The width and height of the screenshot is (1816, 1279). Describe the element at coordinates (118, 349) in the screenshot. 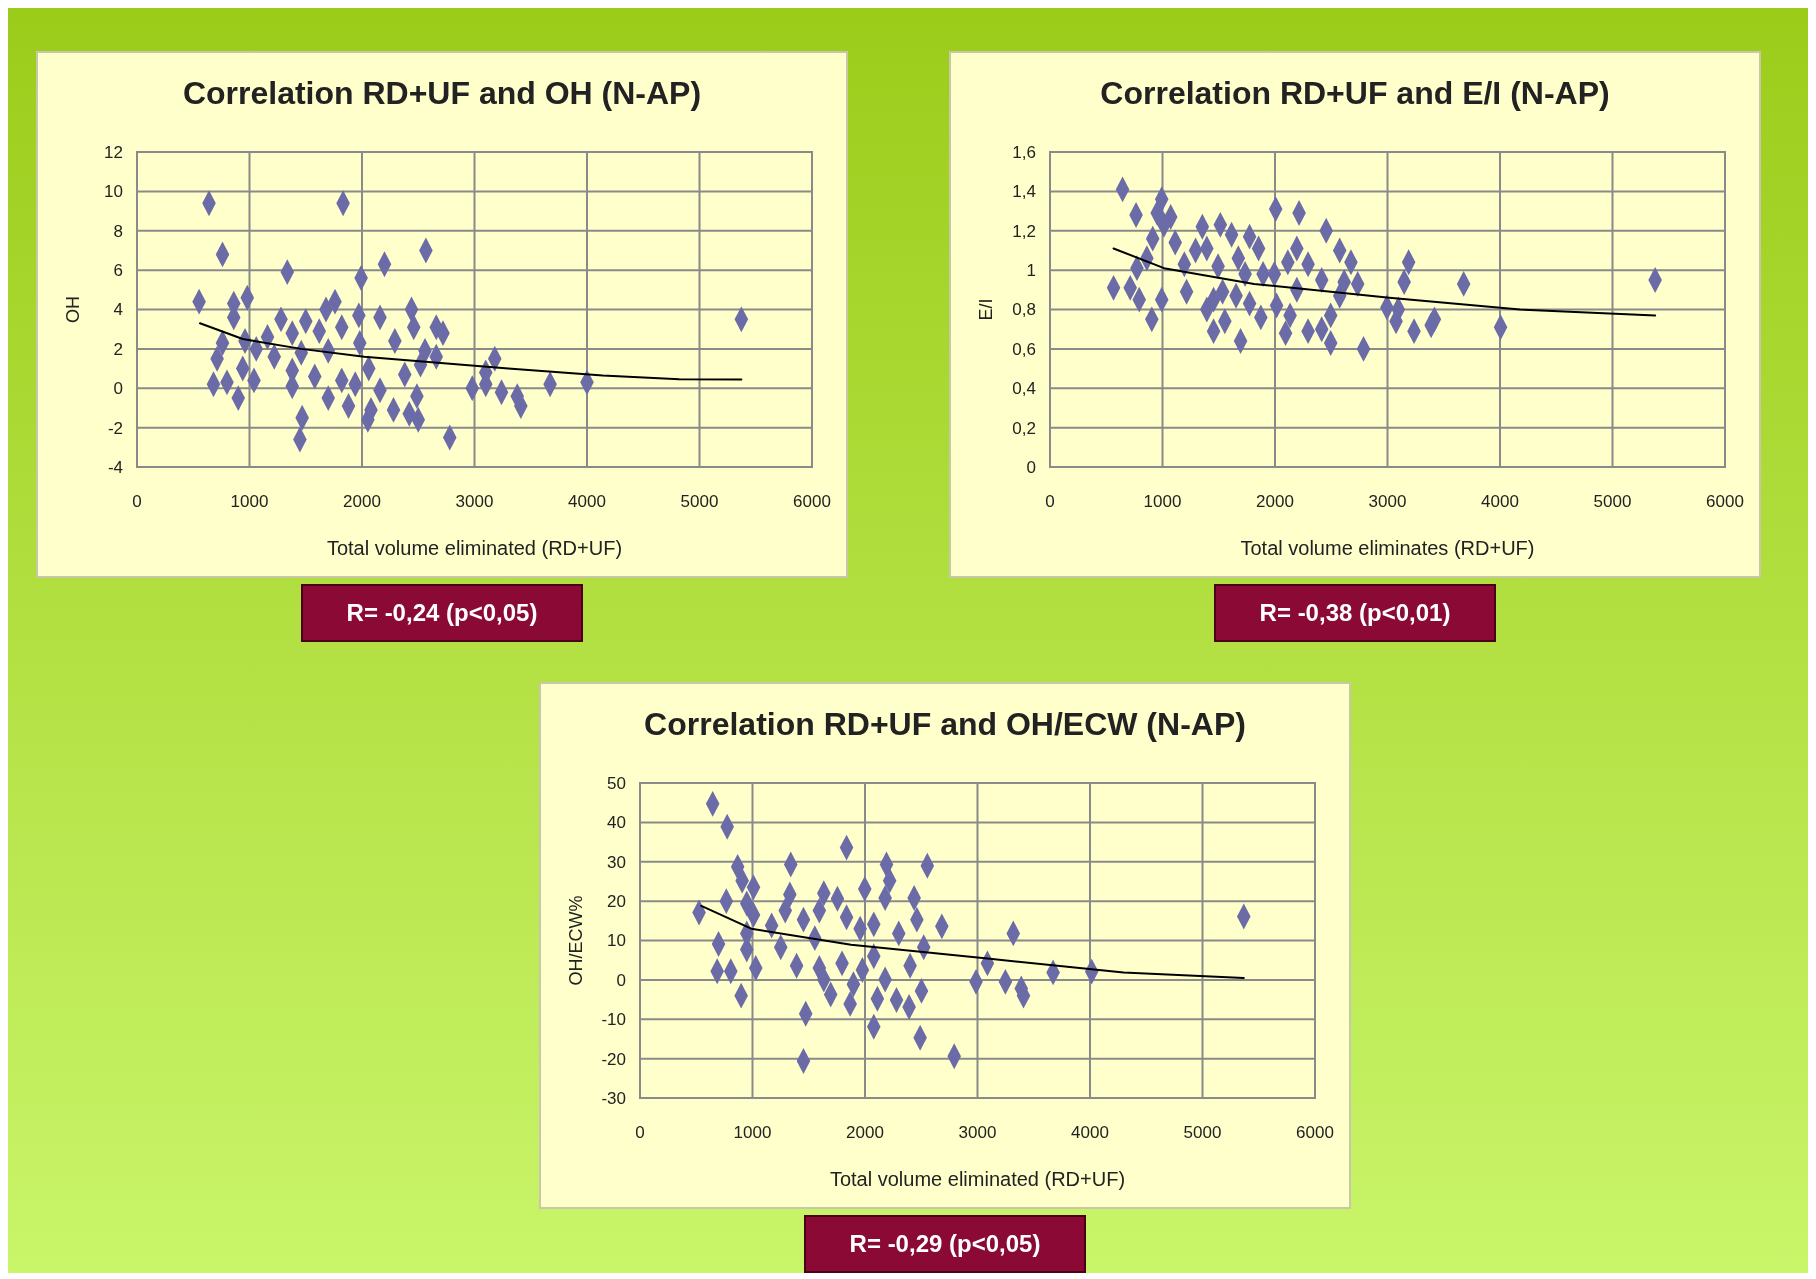

I see `y-tick-label: 2` at that location.